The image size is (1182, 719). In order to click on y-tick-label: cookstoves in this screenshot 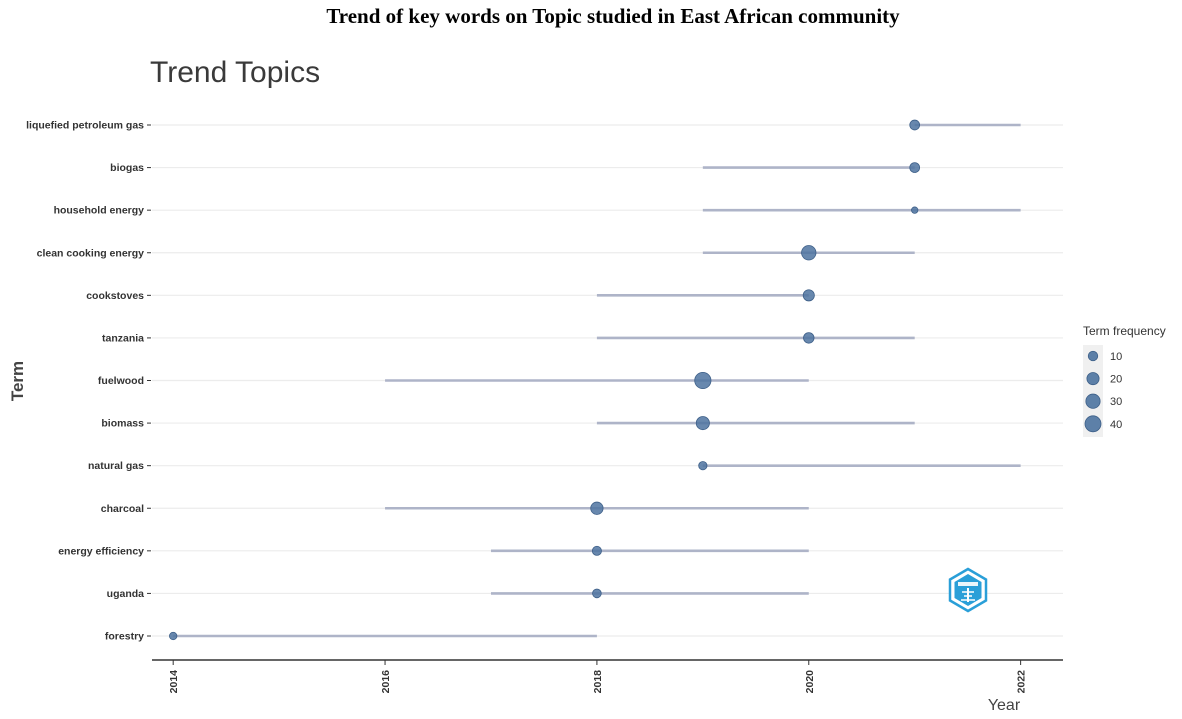, I will do `click(115, 296)`.